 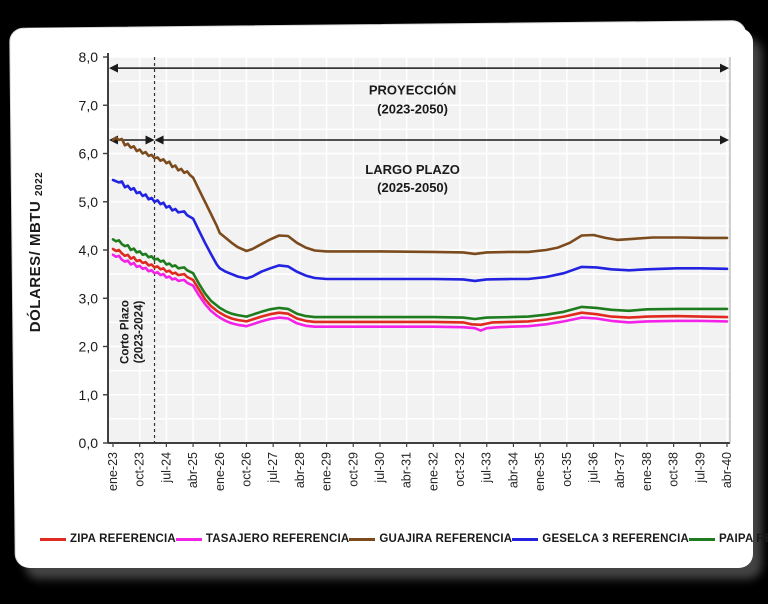 I want to click on series-line-paipa-referencia, so click(x=420, y=279).